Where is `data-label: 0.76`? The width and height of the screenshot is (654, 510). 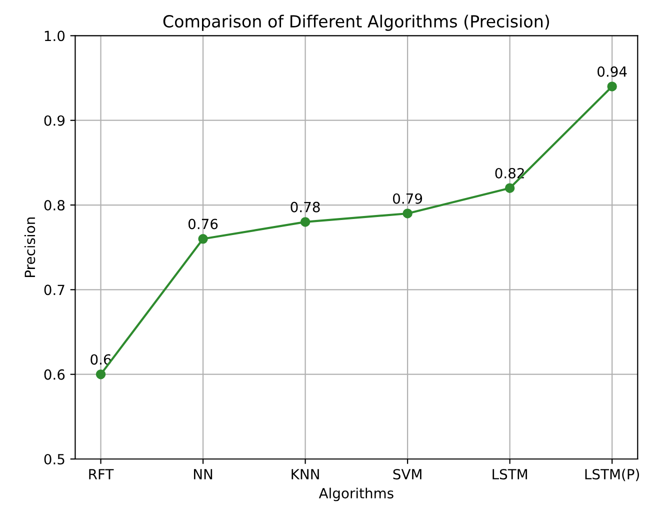
data-label: 0.76 is located at coordinates (203, 224).